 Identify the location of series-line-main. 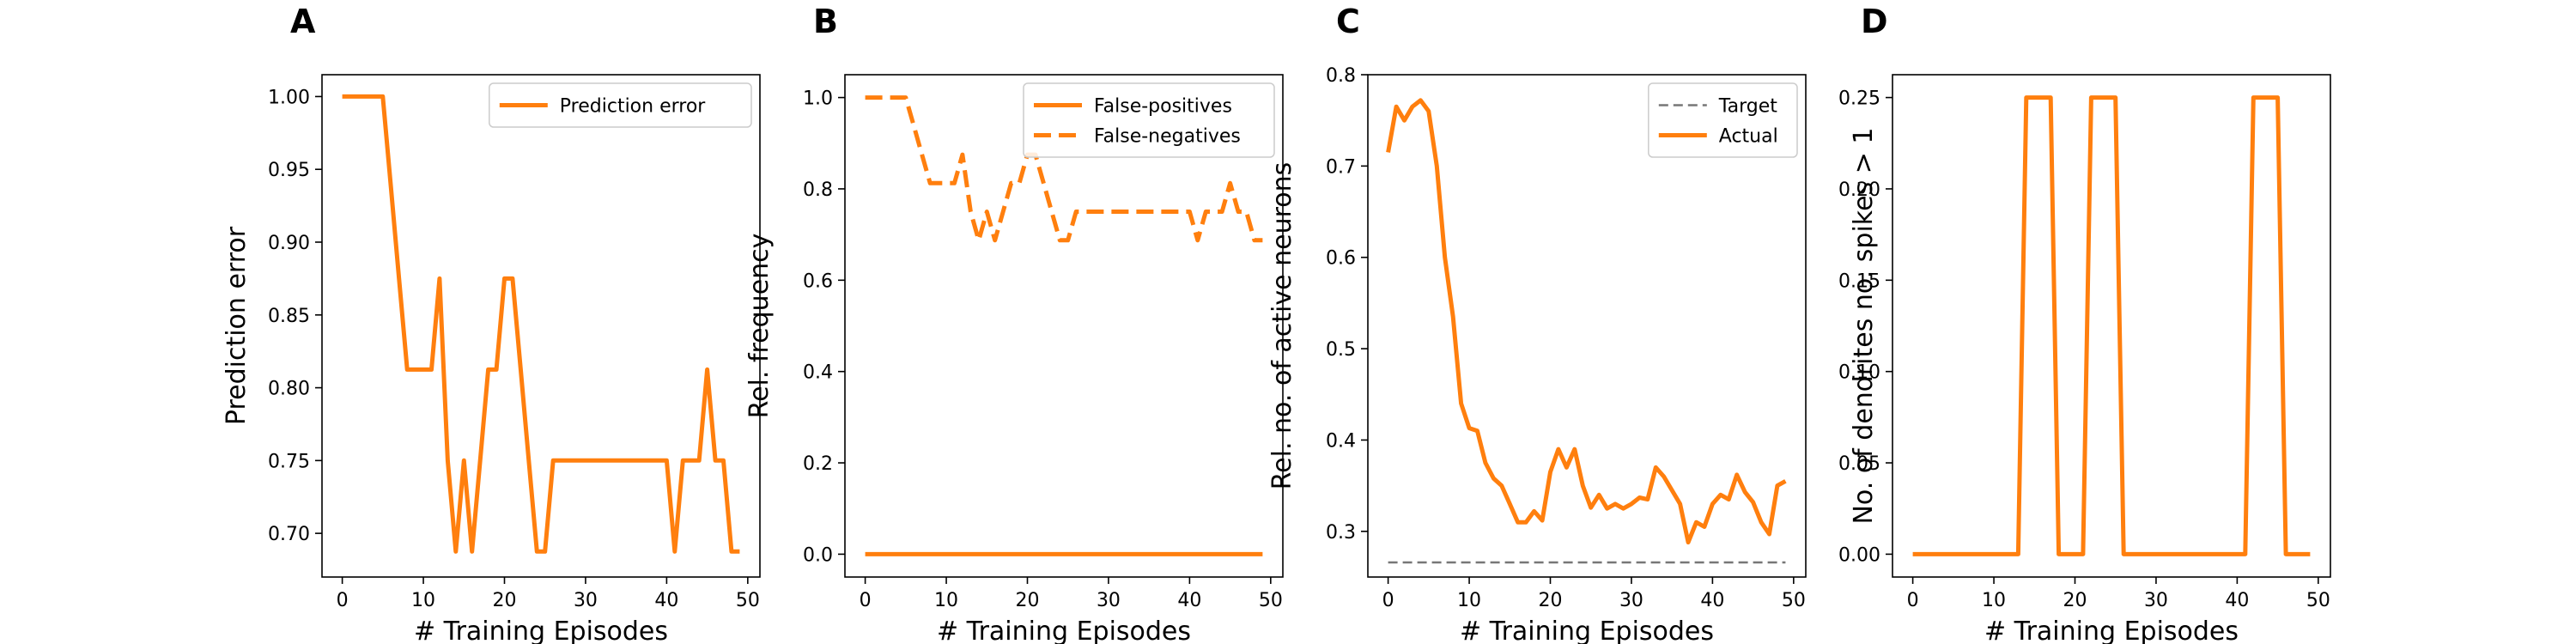
(2112, 325).